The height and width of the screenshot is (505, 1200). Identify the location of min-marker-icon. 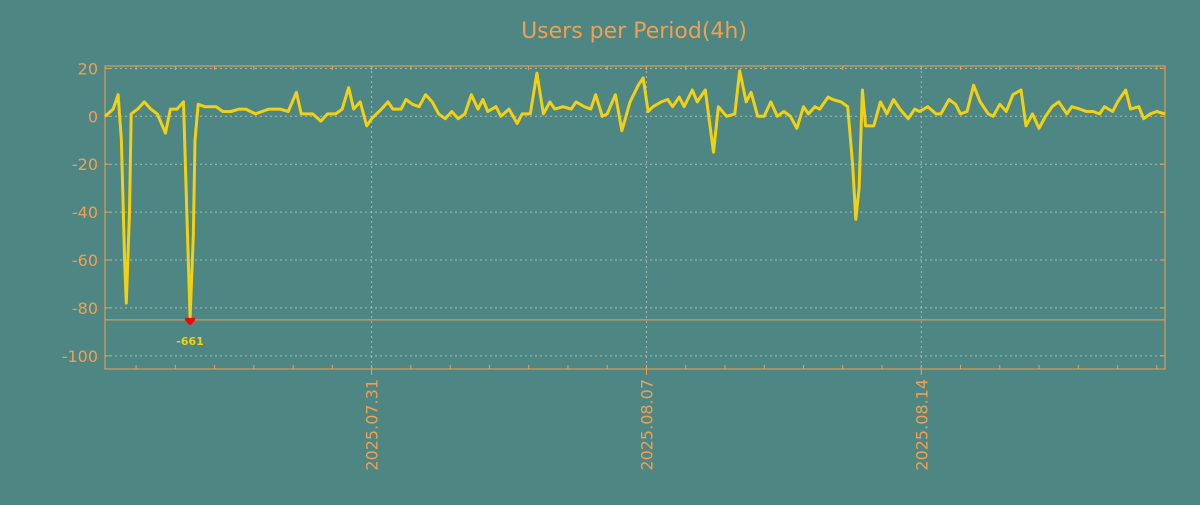
(190, 321).